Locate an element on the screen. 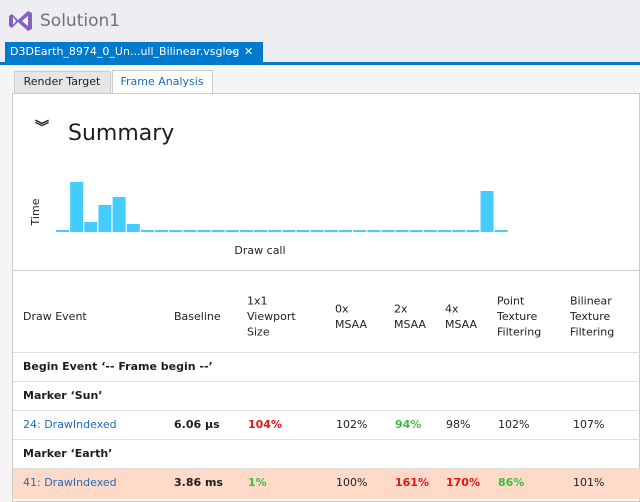 The width and height of the screenshot is (640, 502). group-label: Marker ‘Sun’ is located at coordinates (62, 395).